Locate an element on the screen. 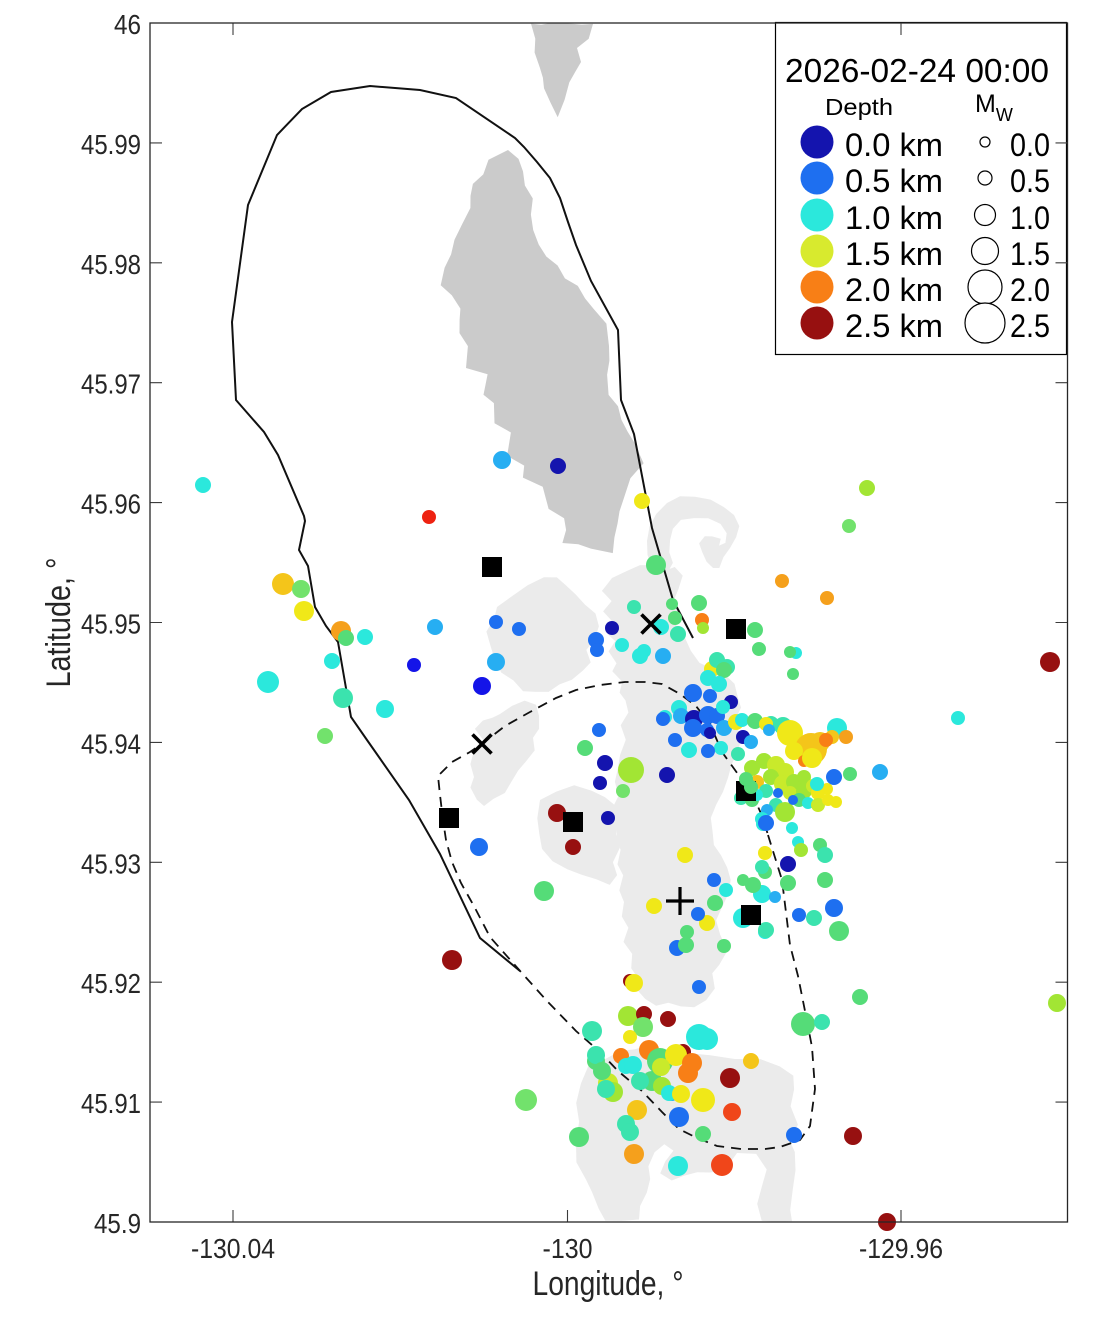  svg-text: 45.94 is located at coordinates (111, 743).